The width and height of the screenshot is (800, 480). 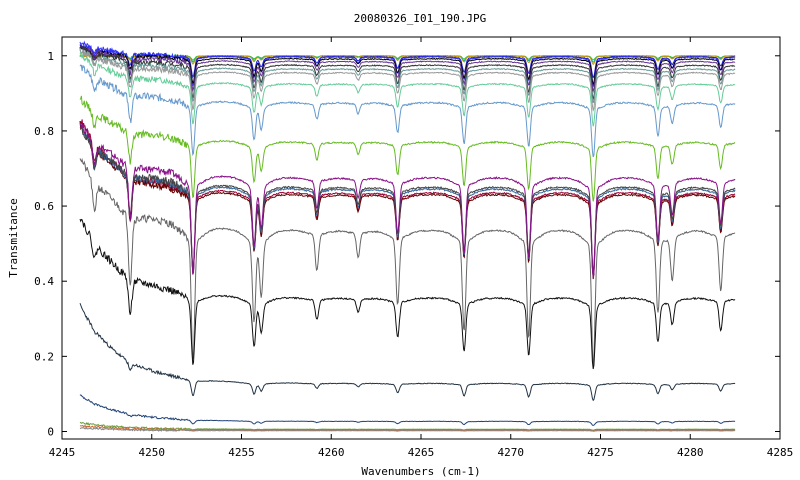 I want to click on y-tick-label: 0.8, so click(x=44, y=131).